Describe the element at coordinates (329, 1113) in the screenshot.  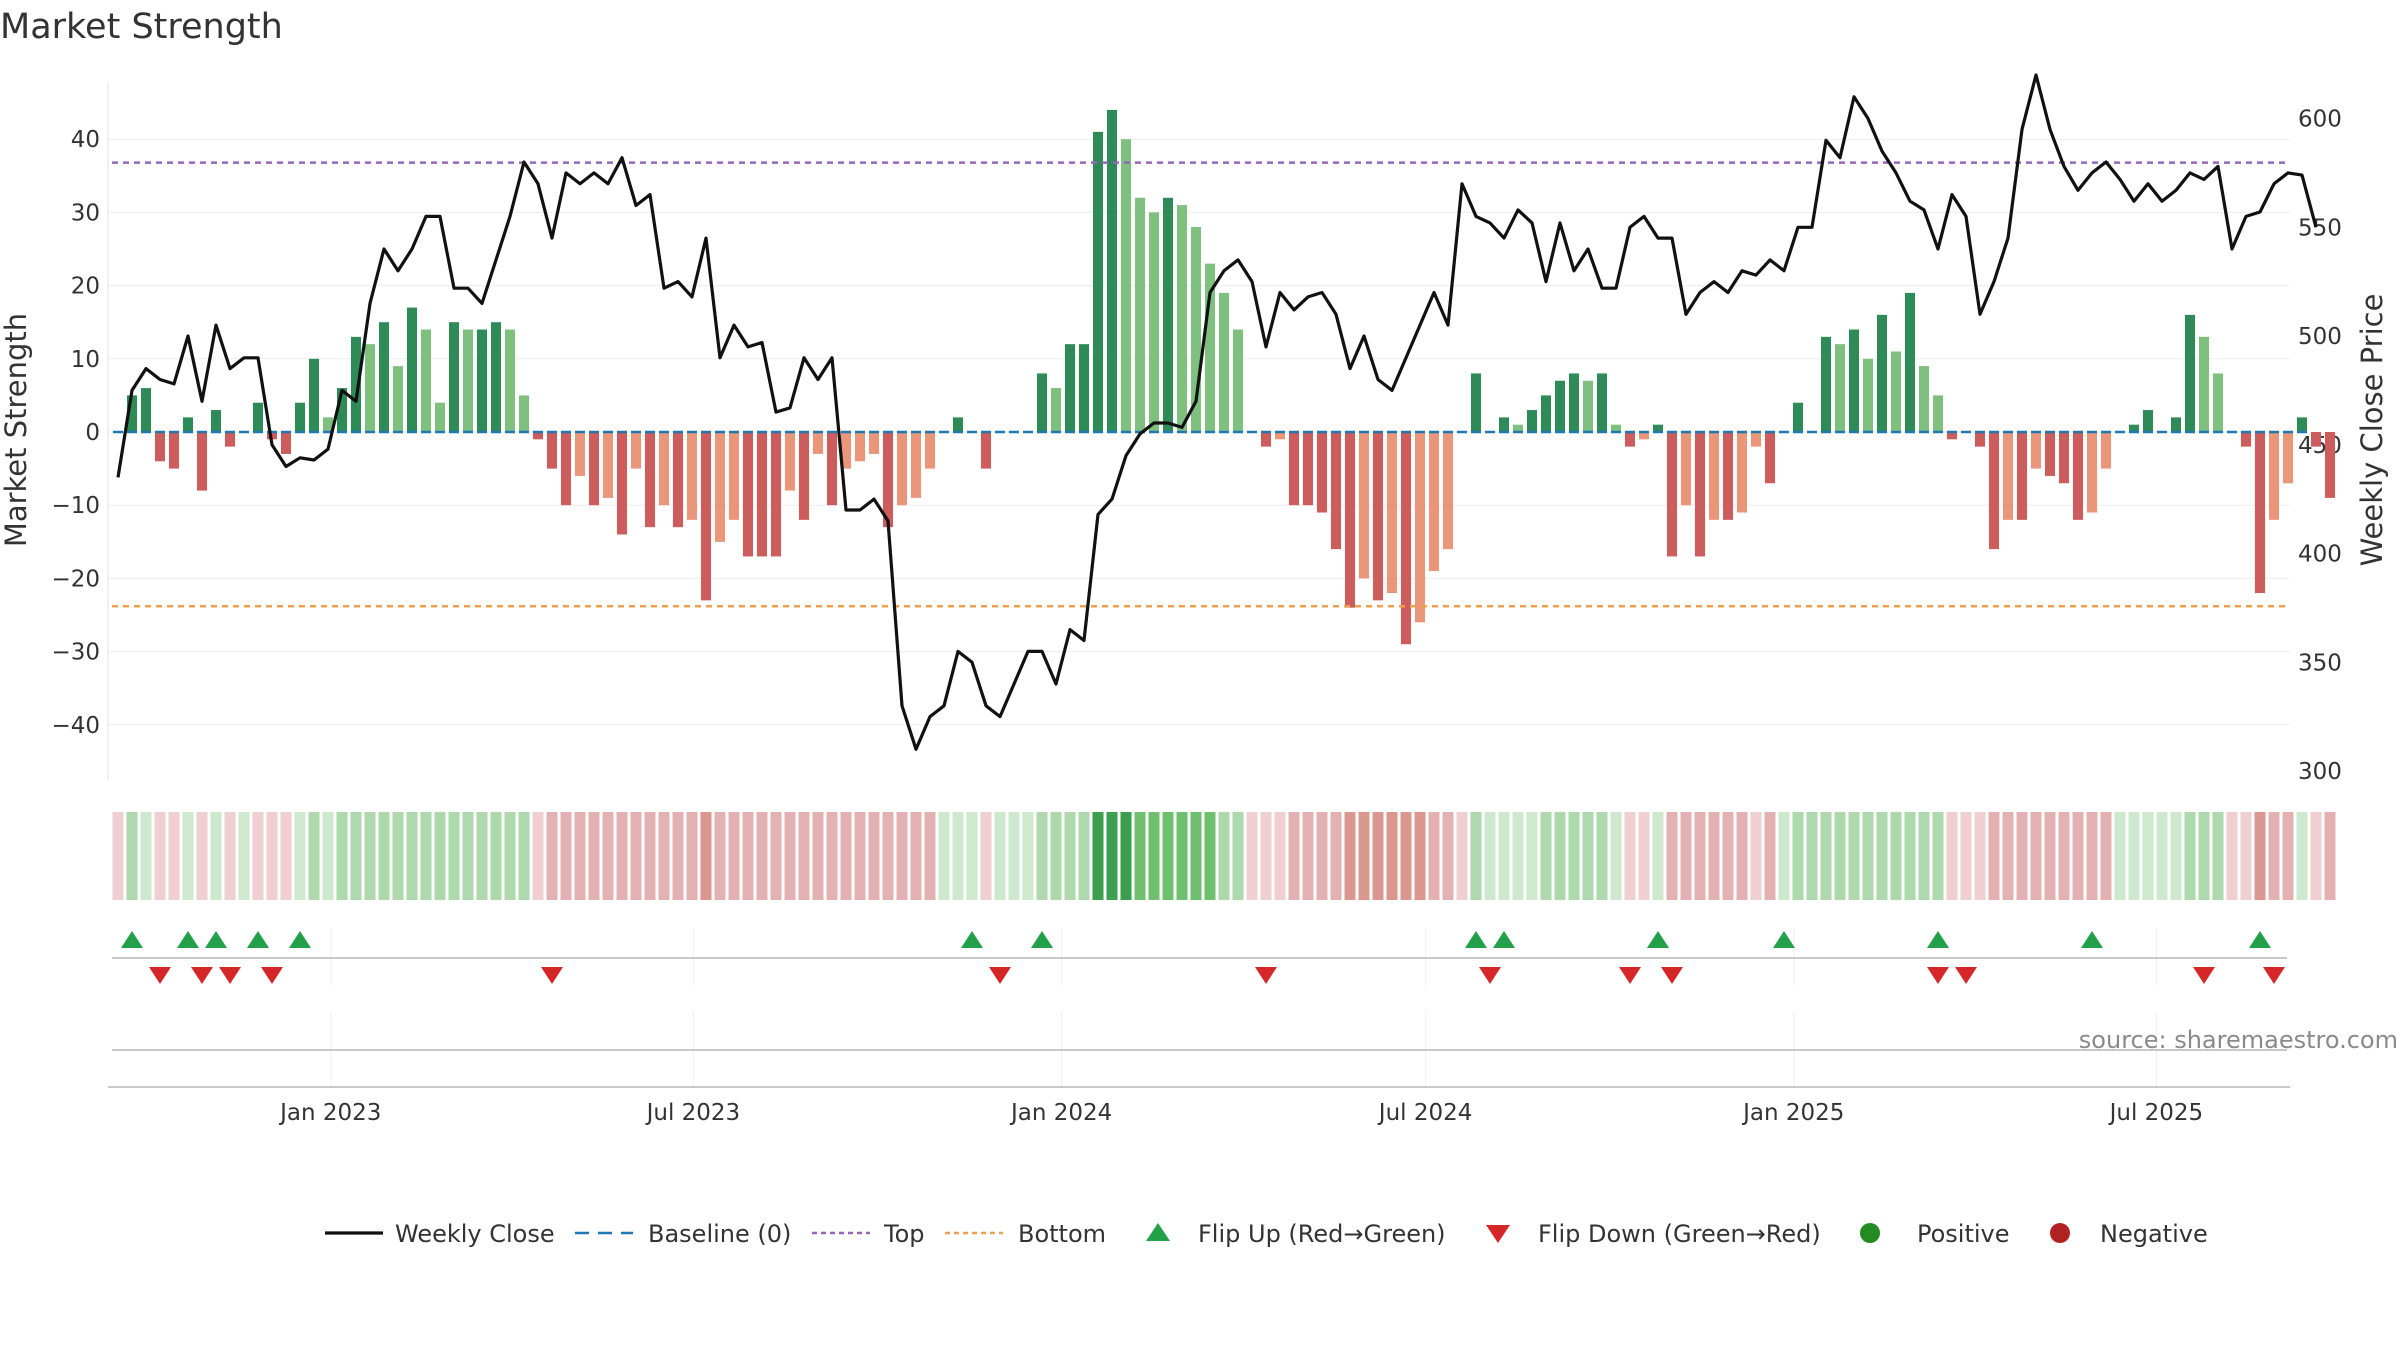
I see `x-tick-label: Jan 2023` at that location.